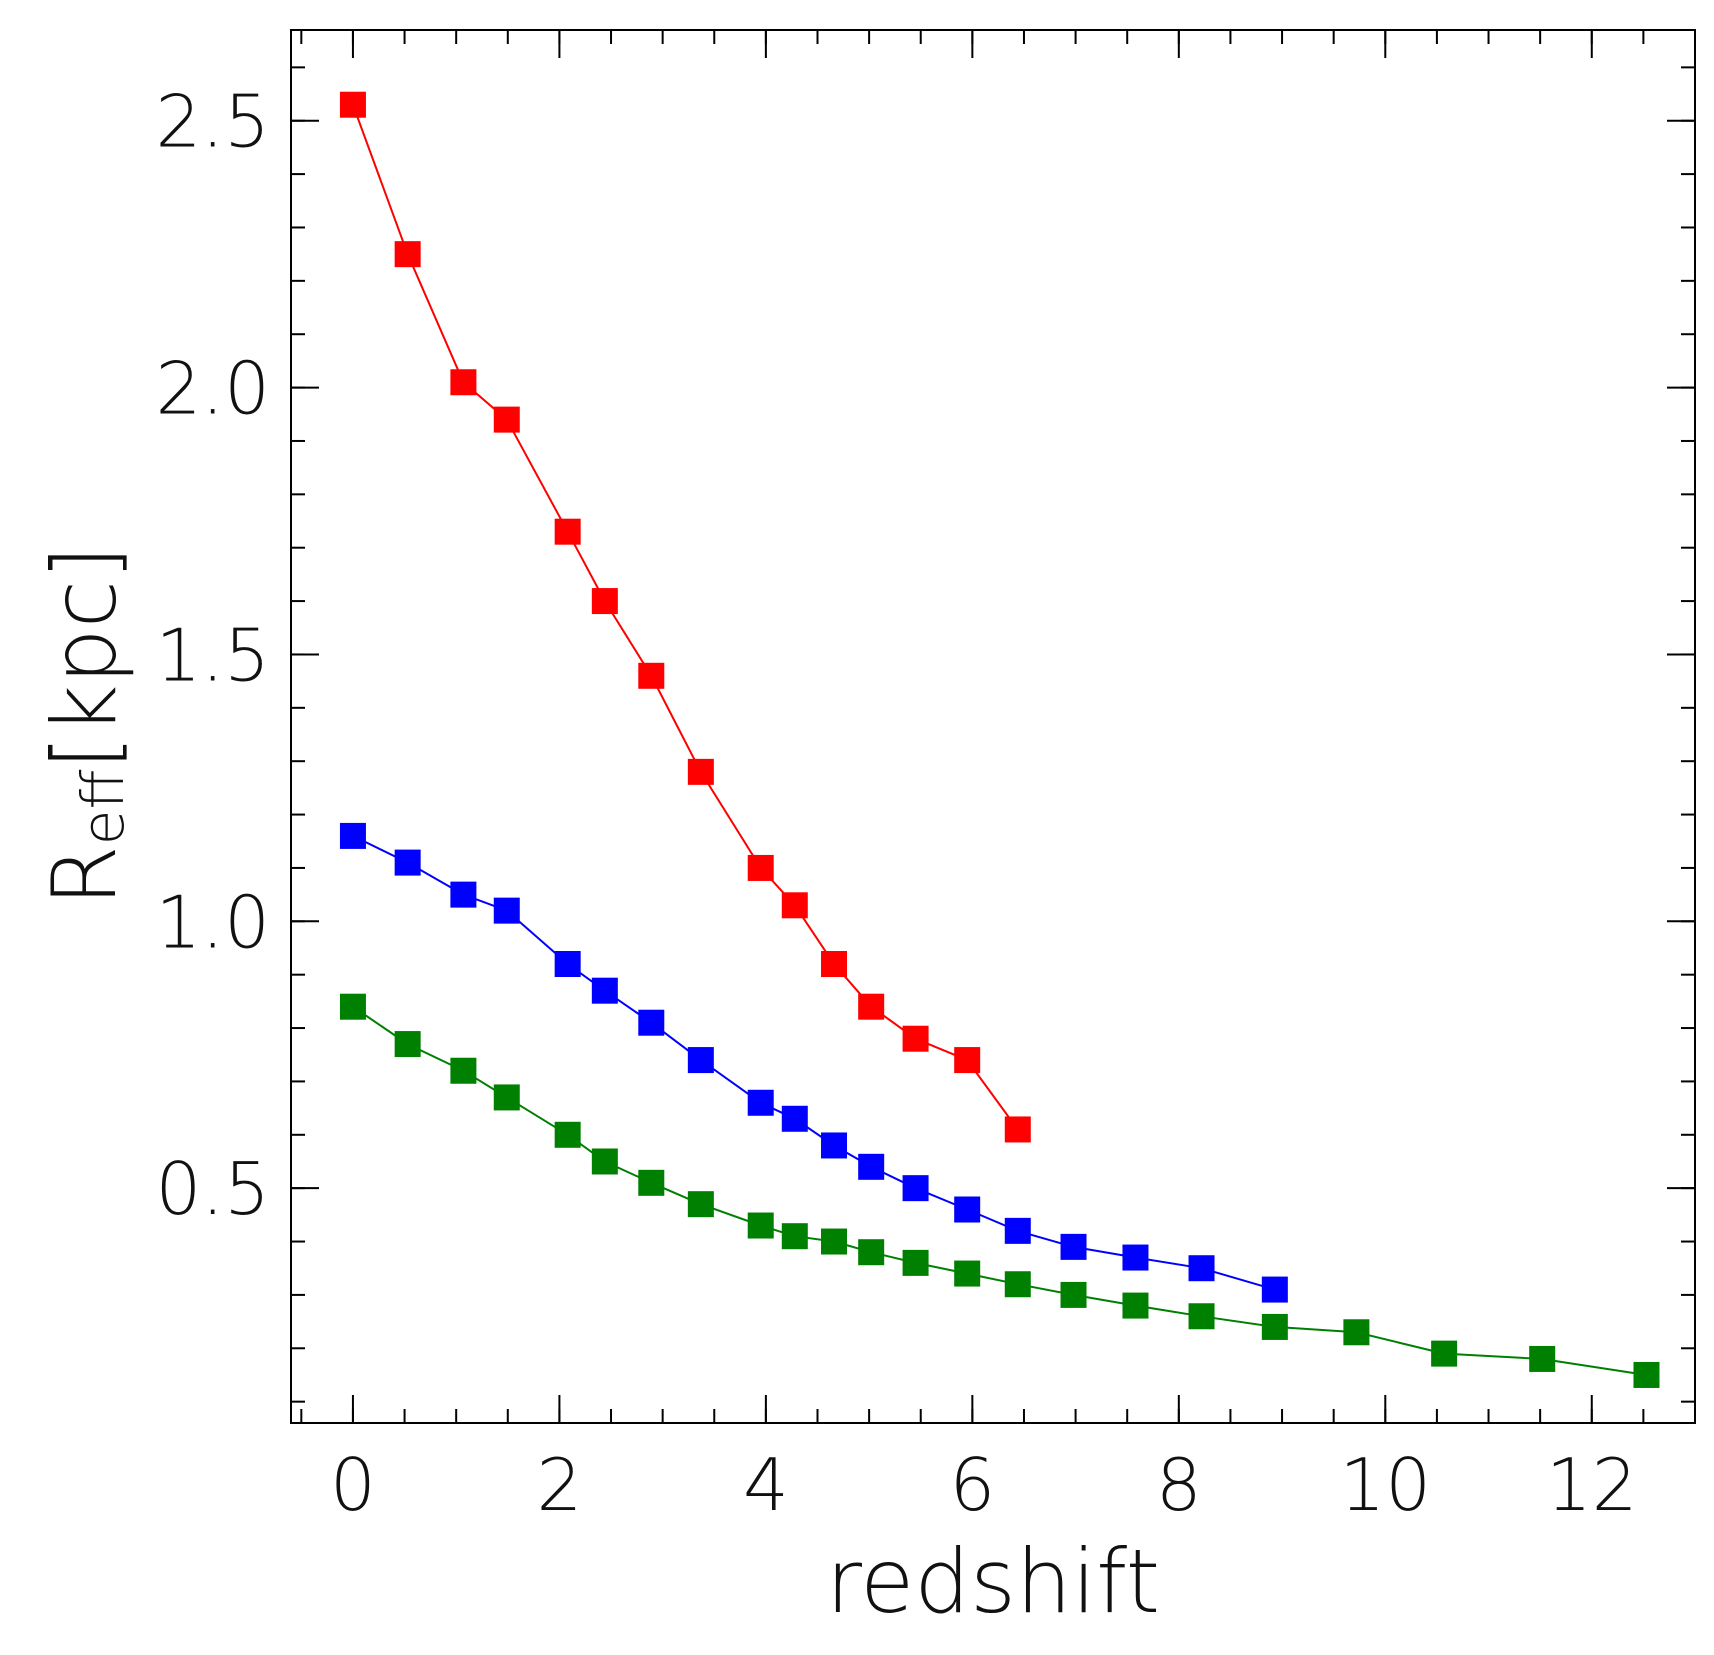  What do you see at coordinates (972, 1485) in the screenshot?
I see `x-tick-label: 6` at bounding box center [972, 1485].